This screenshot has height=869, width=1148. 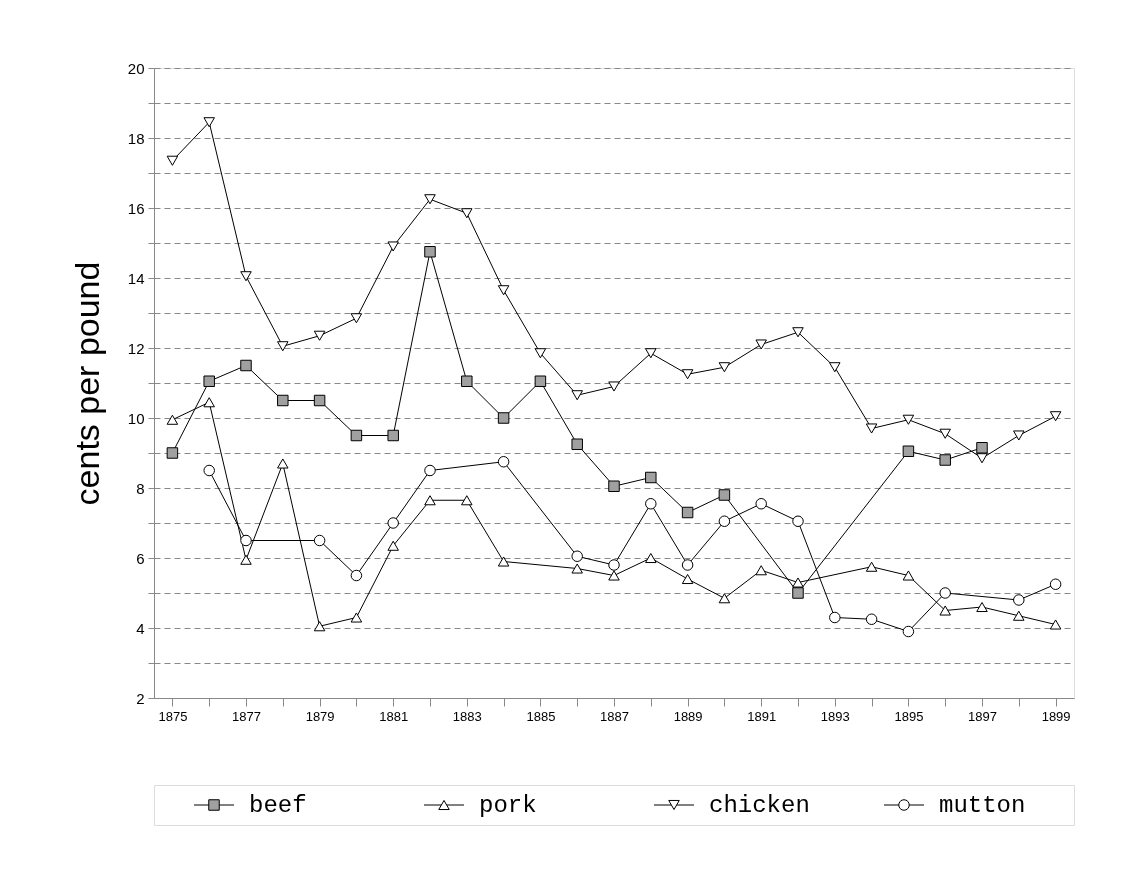 What do you see at coordinates (140, 488) in the screenshot?
I see `y-tick-label: 8` at bounding box center [140, 488].